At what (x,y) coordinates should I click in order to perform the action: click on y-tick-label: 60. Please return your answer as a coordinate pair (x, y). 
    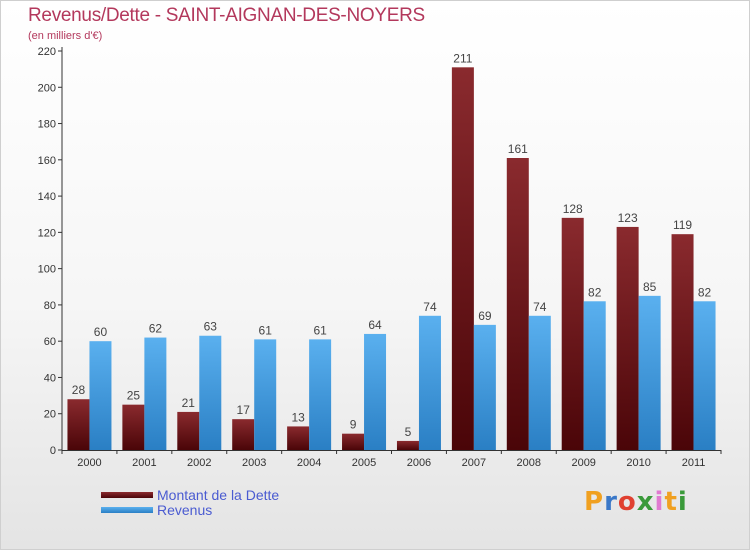
    Looking at the image, I should click on (50, 342).